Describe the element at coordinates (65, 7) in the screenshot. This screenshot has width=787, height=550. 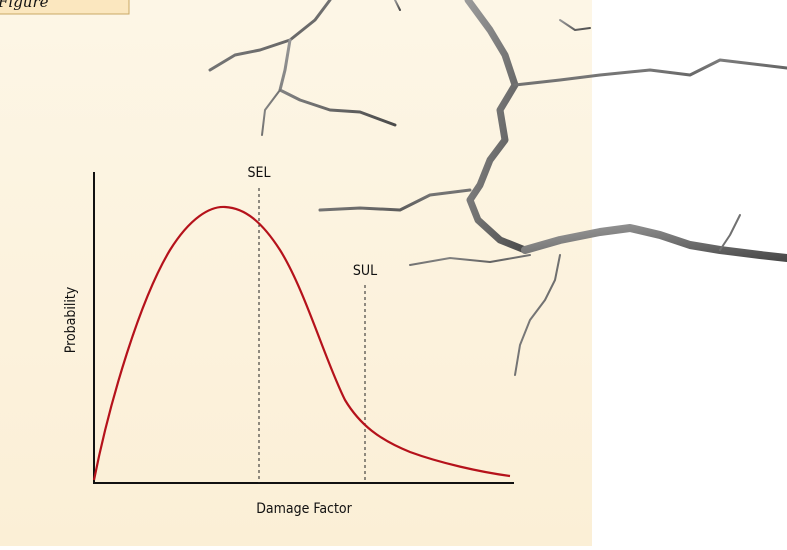
I see `figure-label-box` at that location.